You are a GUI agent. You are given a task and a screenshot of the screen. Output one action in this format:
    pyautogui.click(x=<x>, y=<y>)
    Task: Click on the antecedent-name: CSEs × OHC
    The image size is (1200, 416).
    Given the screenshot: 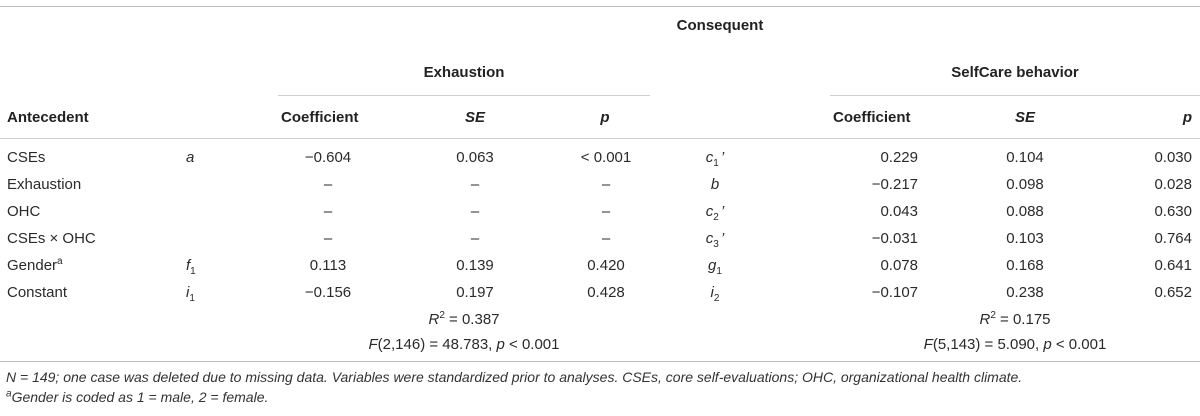 What is the action you would take?
    pyautogui.click(x=51, y=239)
    